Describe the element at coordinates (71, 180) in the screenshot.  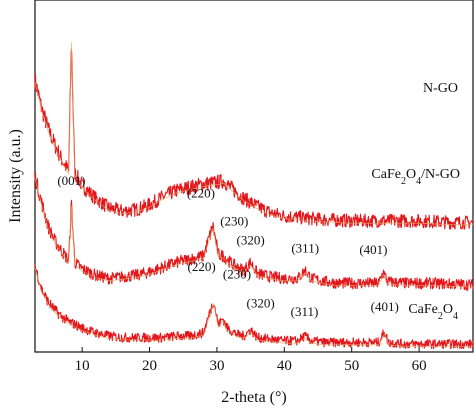
I see `peak-label: (001)` at that location.